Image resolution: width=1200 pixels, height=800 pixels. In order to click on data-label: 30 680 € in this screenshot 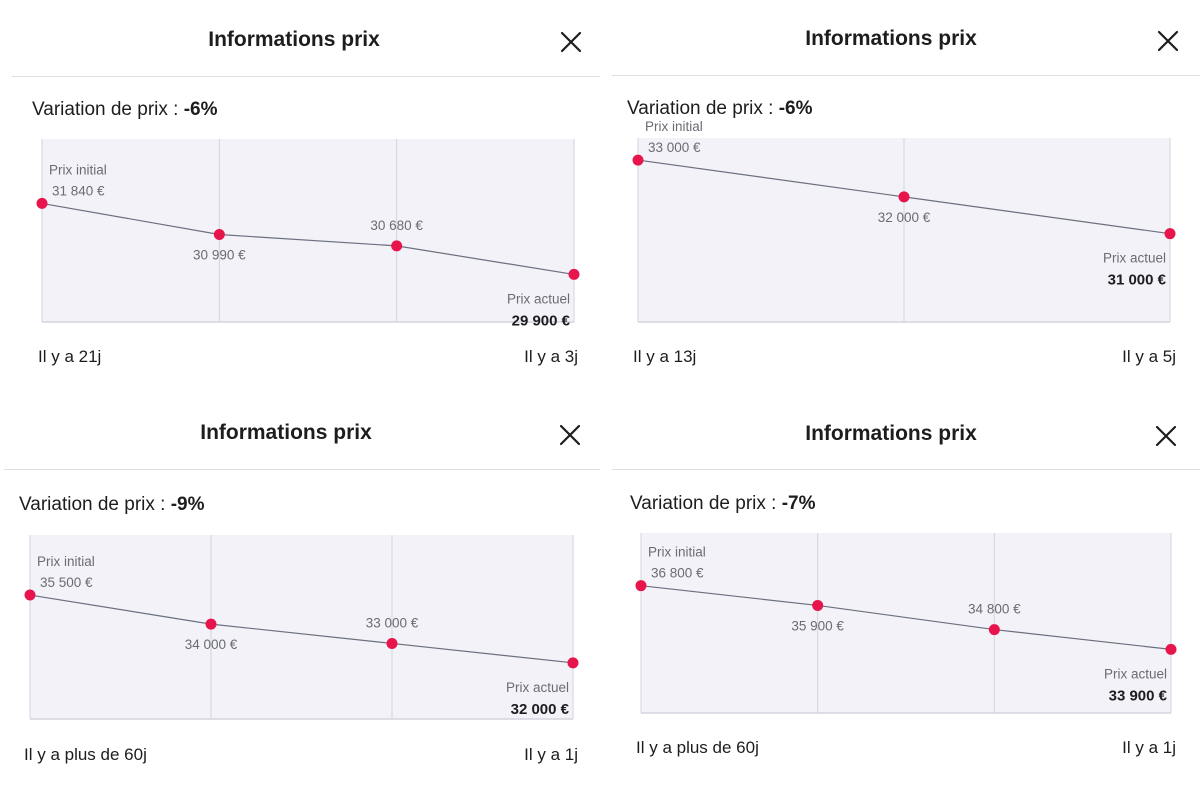, I will do `click(396, 225)`.